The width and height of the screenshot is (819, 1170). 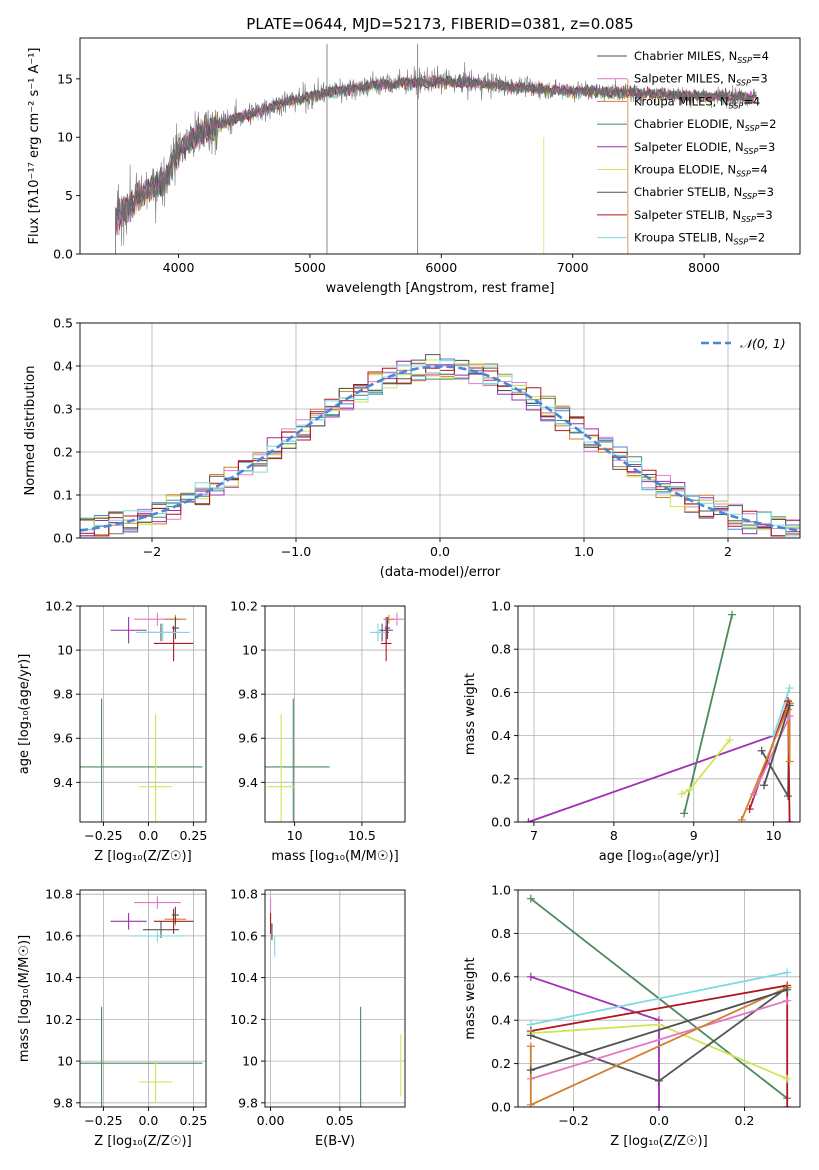 I want to click on axes-mass_vs_EBV: 0.00 0.05 9.8 10 10.2 10.4 10.6 10.8 E(B-V), so click(x=318, y=1018).